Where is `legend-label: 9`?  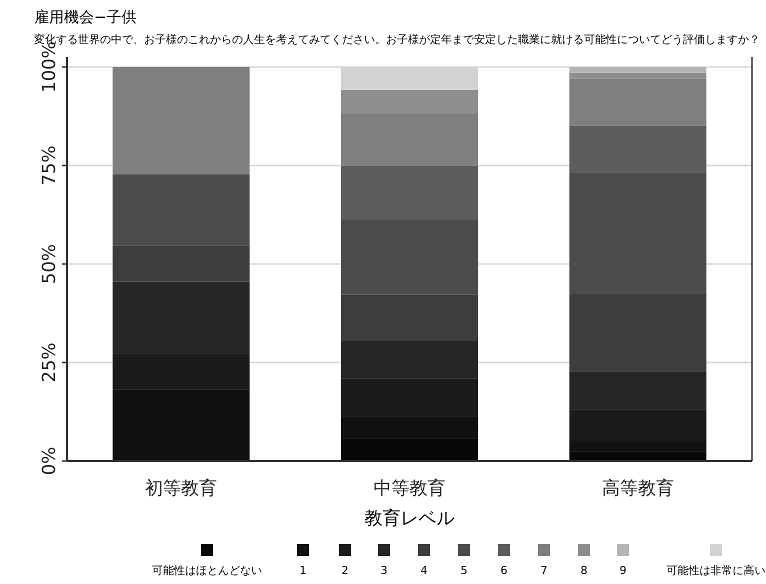 legend-label: 9 is located at coordinates (623, 570).